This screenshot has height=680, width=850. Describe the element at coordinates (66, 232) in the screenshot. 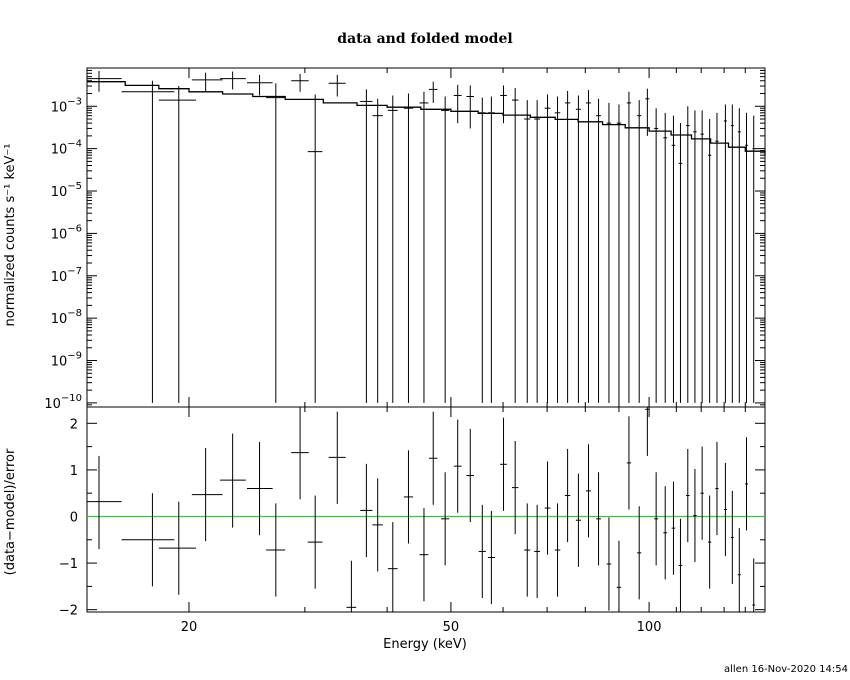

I see `y-tick-label: 10⁻⁶` at that location.